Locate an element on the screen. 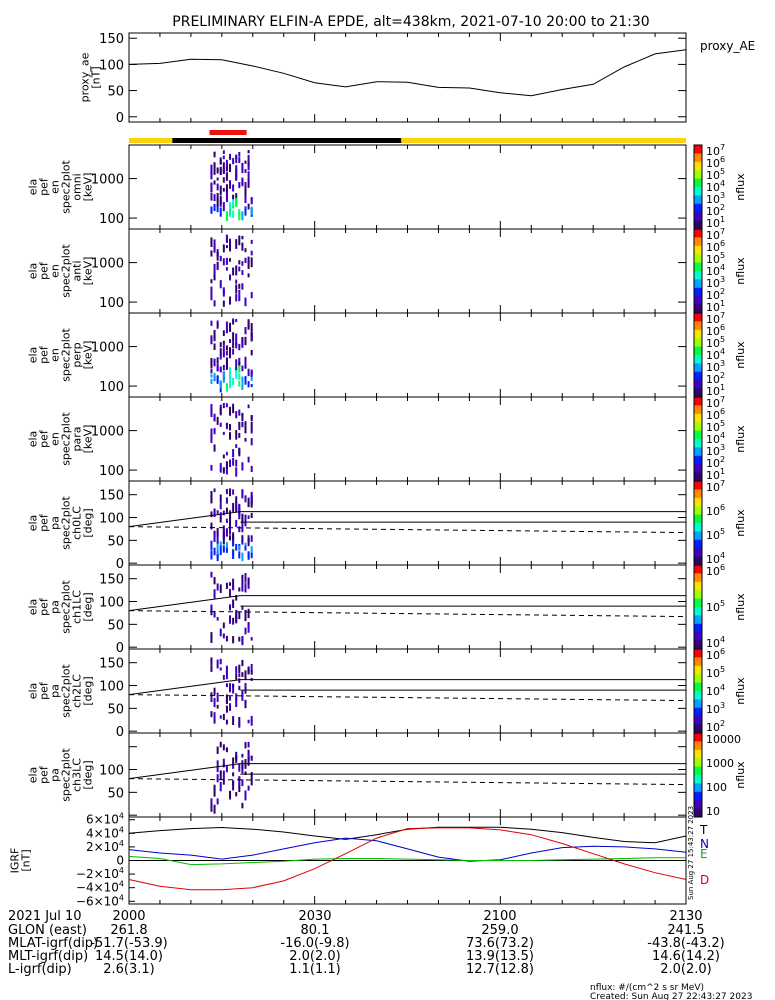 This screenshot has height=1000, width=775. orbit-table-row-label: MLAT-igrf(dip) is located at coordinates (53, 943).